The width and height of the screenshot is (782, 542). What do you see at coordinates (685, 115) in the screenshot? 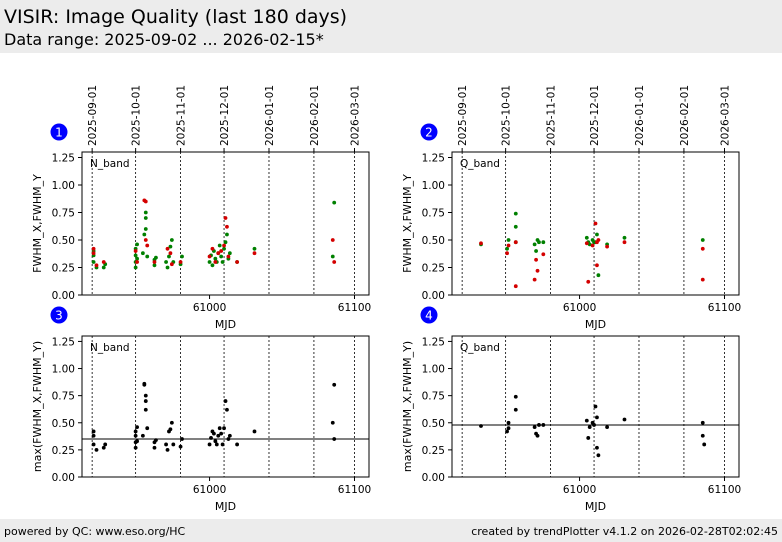
I see `date-tick-label: 2026-02-01` at bounding box center [685, 115].